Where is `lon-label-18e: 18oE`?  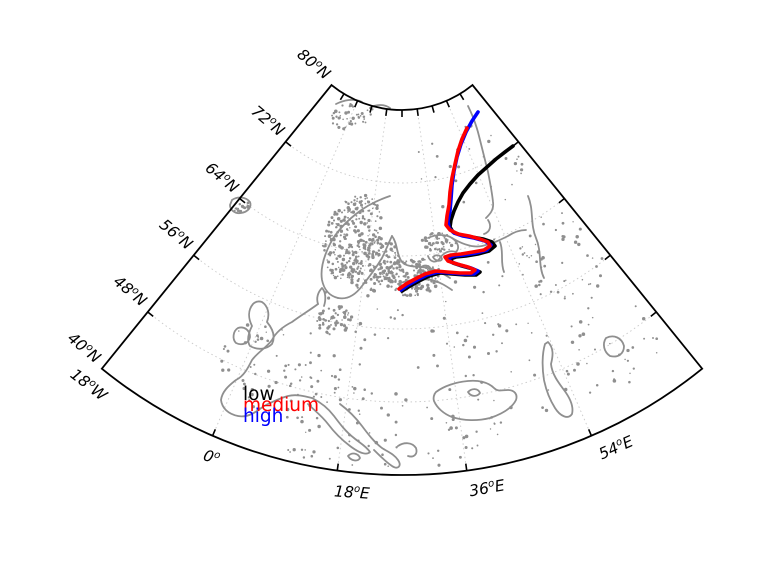 lon-label-18e: 18oE is located at coordinates (351, 492).